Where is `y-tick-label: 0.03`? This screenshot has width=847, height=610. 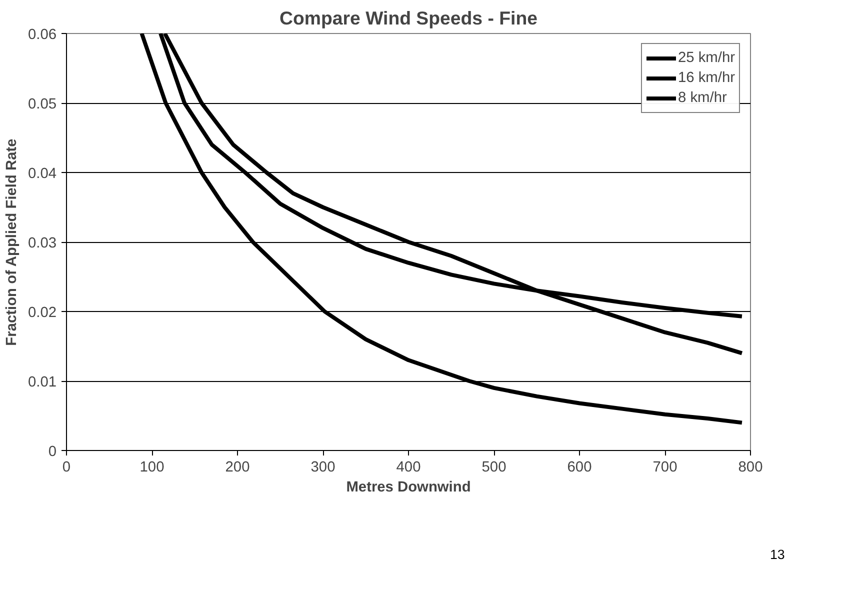
y-tick-label: 0.03 is located at coordinates (42, 244).